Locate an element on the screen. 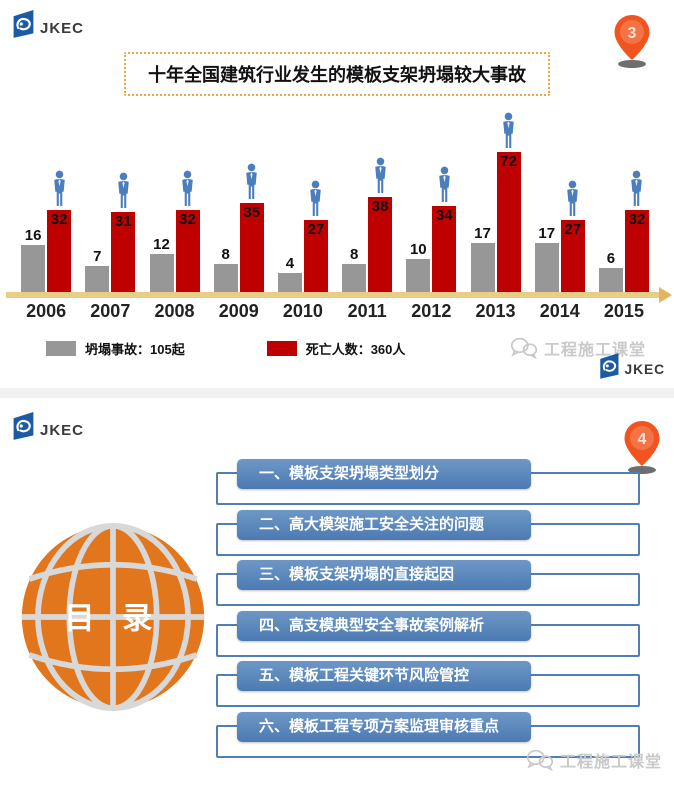  deaths-bar-column: 72 is located at coordinates (508, 200).